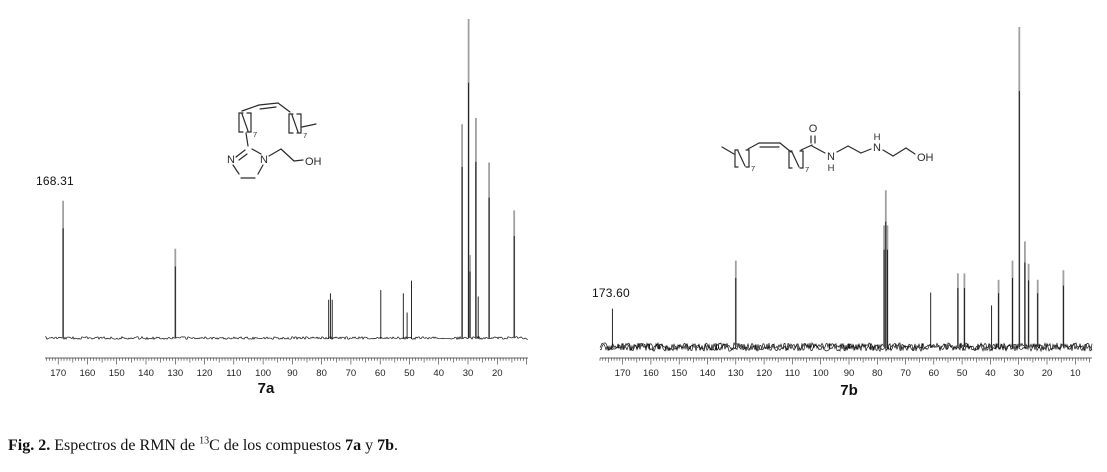  Describe the element at coordinates (849, 390) in the screenshot. I see `compound-label-7b: 7b` at that location.